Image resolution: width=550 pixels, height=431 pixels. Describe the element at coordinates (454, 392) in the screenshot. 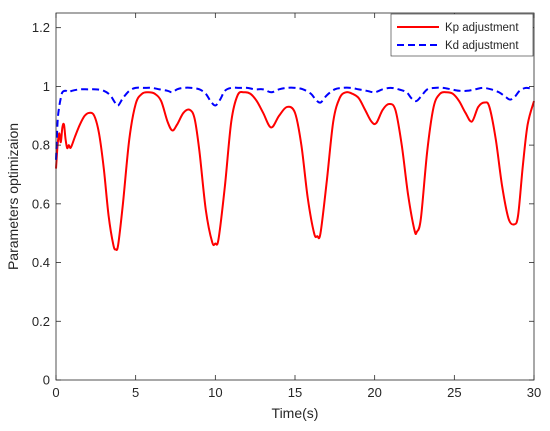

I see `x-tick-label: 25` at that location.